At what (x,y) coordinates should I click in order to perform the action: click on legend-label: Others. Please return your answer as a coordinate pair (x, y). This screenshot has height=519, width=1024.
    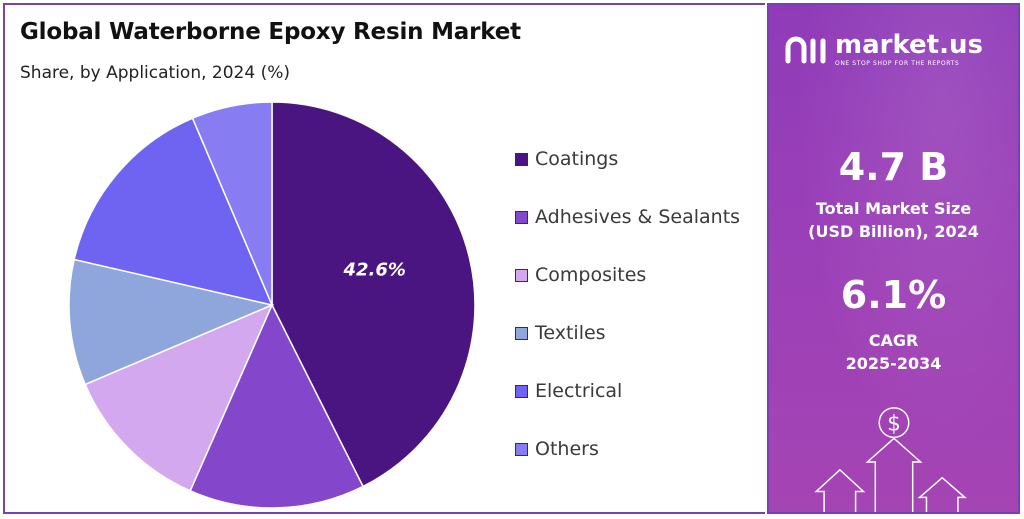
    Looking at the image, I should click on (567, 449).